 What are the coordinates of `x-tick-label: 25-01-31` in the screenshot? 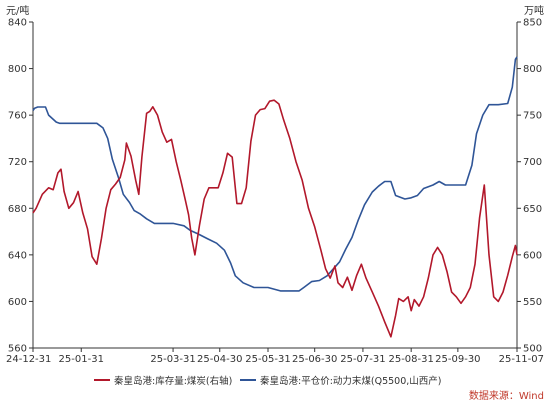 It's located at (81, 359).